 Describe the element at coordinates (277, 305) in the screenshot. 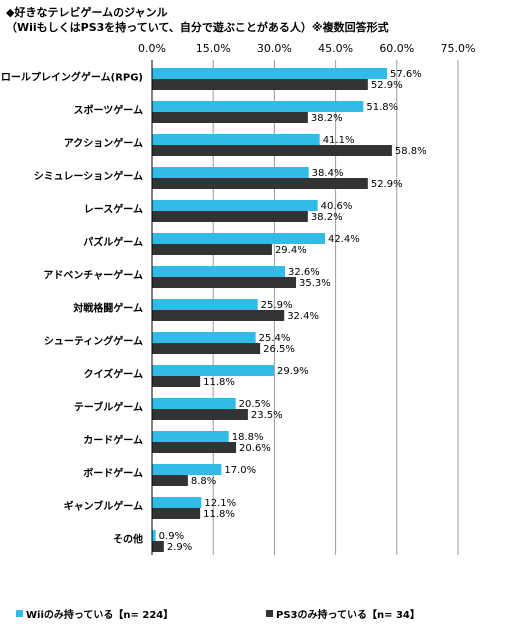

I see `data-label-wii: 25.9%` at that location.